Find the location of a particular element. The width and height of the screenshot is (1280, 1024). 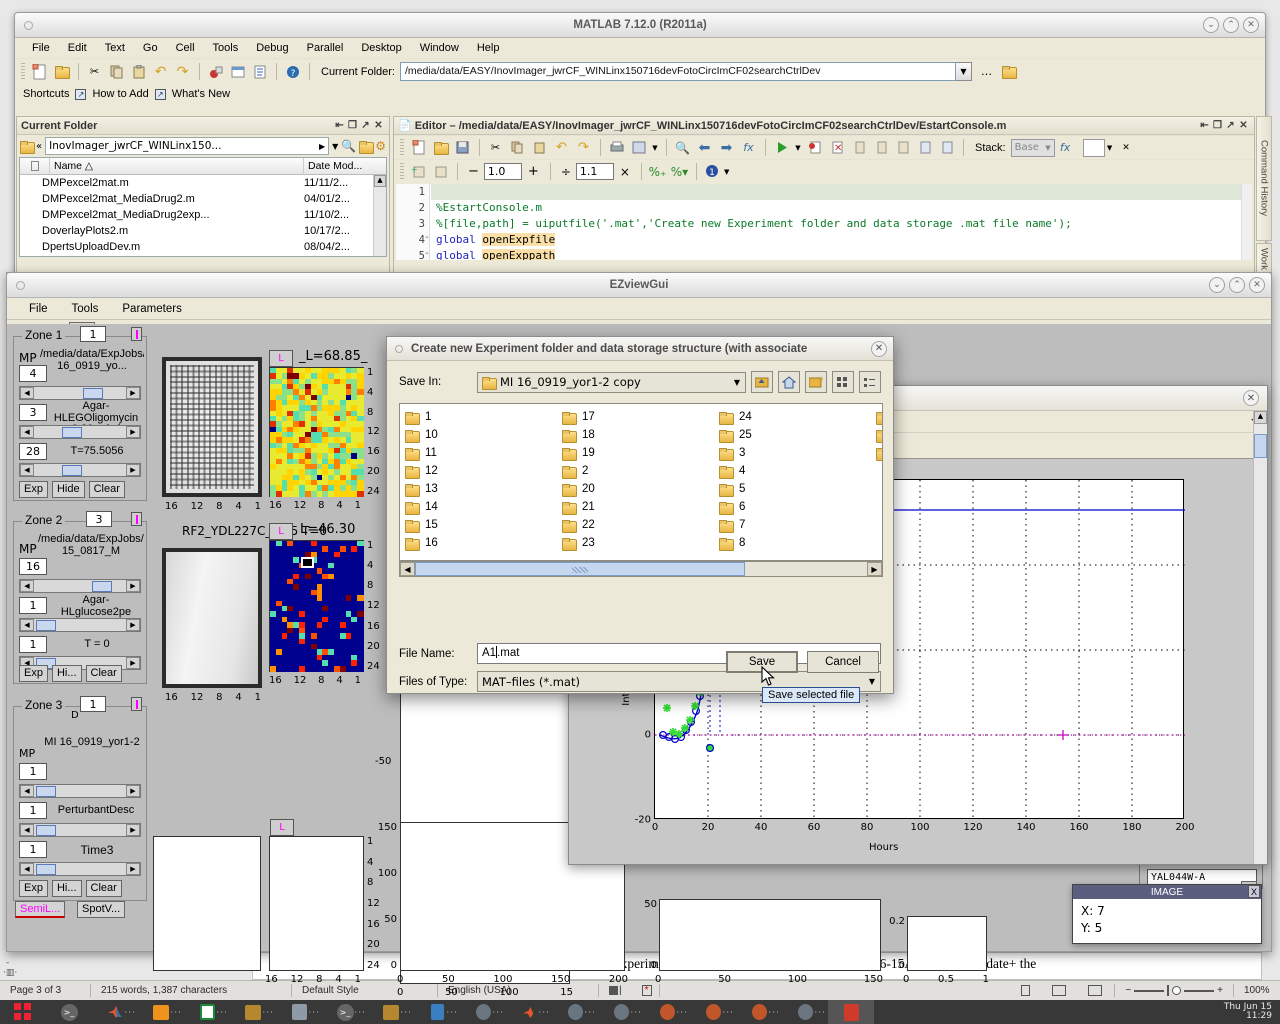

zone-3-slider-1: ◀ ▶ is located at coordinates (80, 791).